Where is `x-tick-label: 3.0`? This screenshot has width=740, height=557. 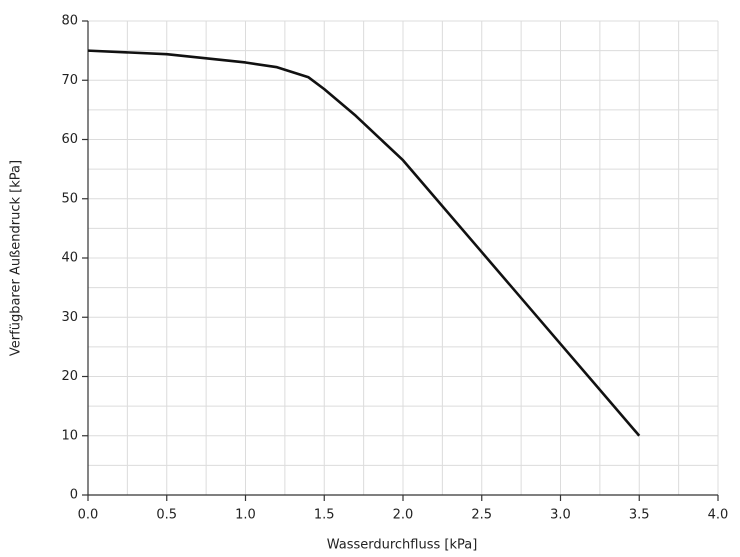 x-tick-label: 3.0 is located at coordinates (560, 515).